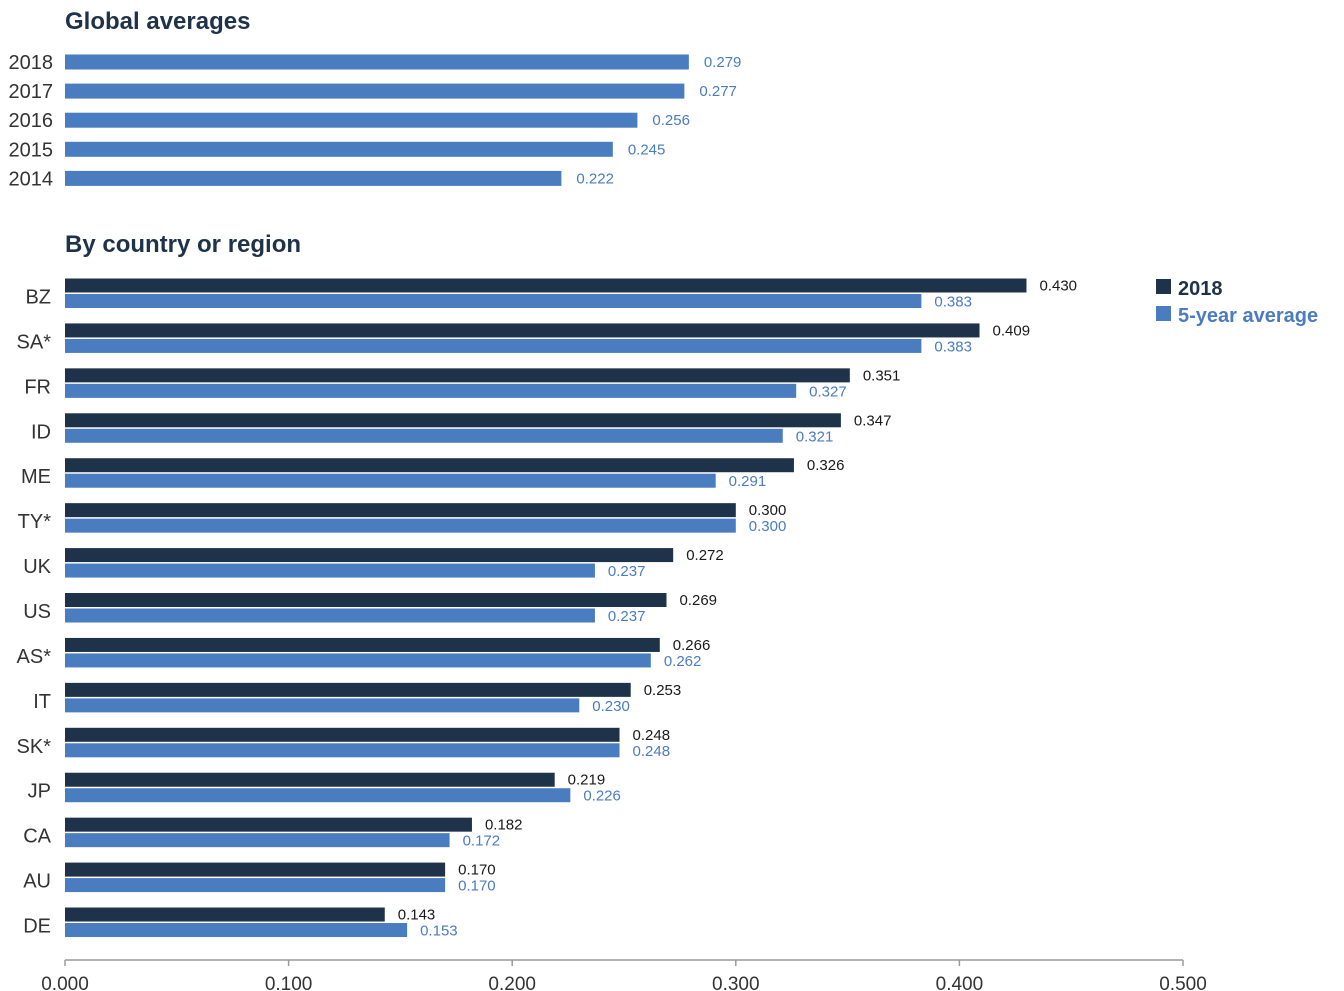 This screenshot has height=991, width=1344. What do you see at coordinates (692, 645) in the screenshot?
I see `value-label-2018-as: 0.266` at bounding box center [692, 645].